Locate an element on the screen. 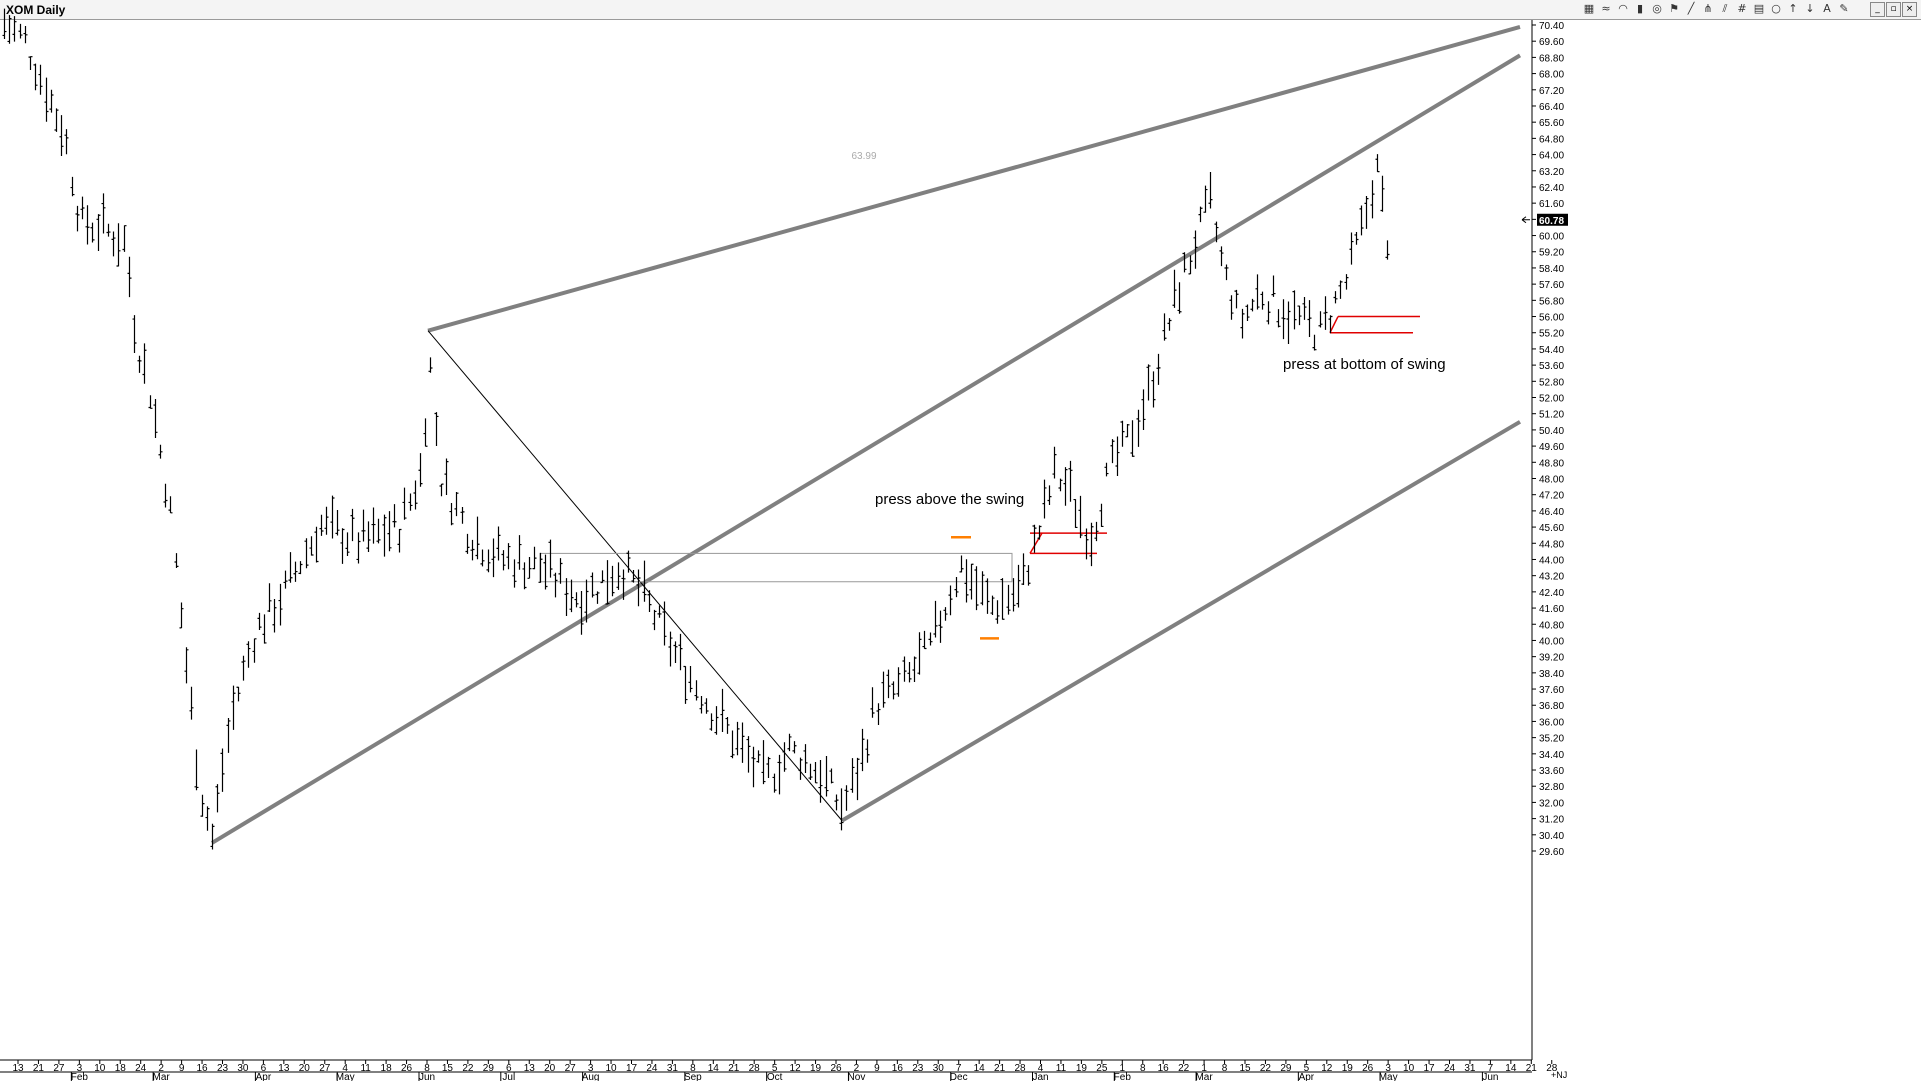 This screenshot has height=1081, width=1921. x-day-label: 18 is located at coordinates (387, 1068).